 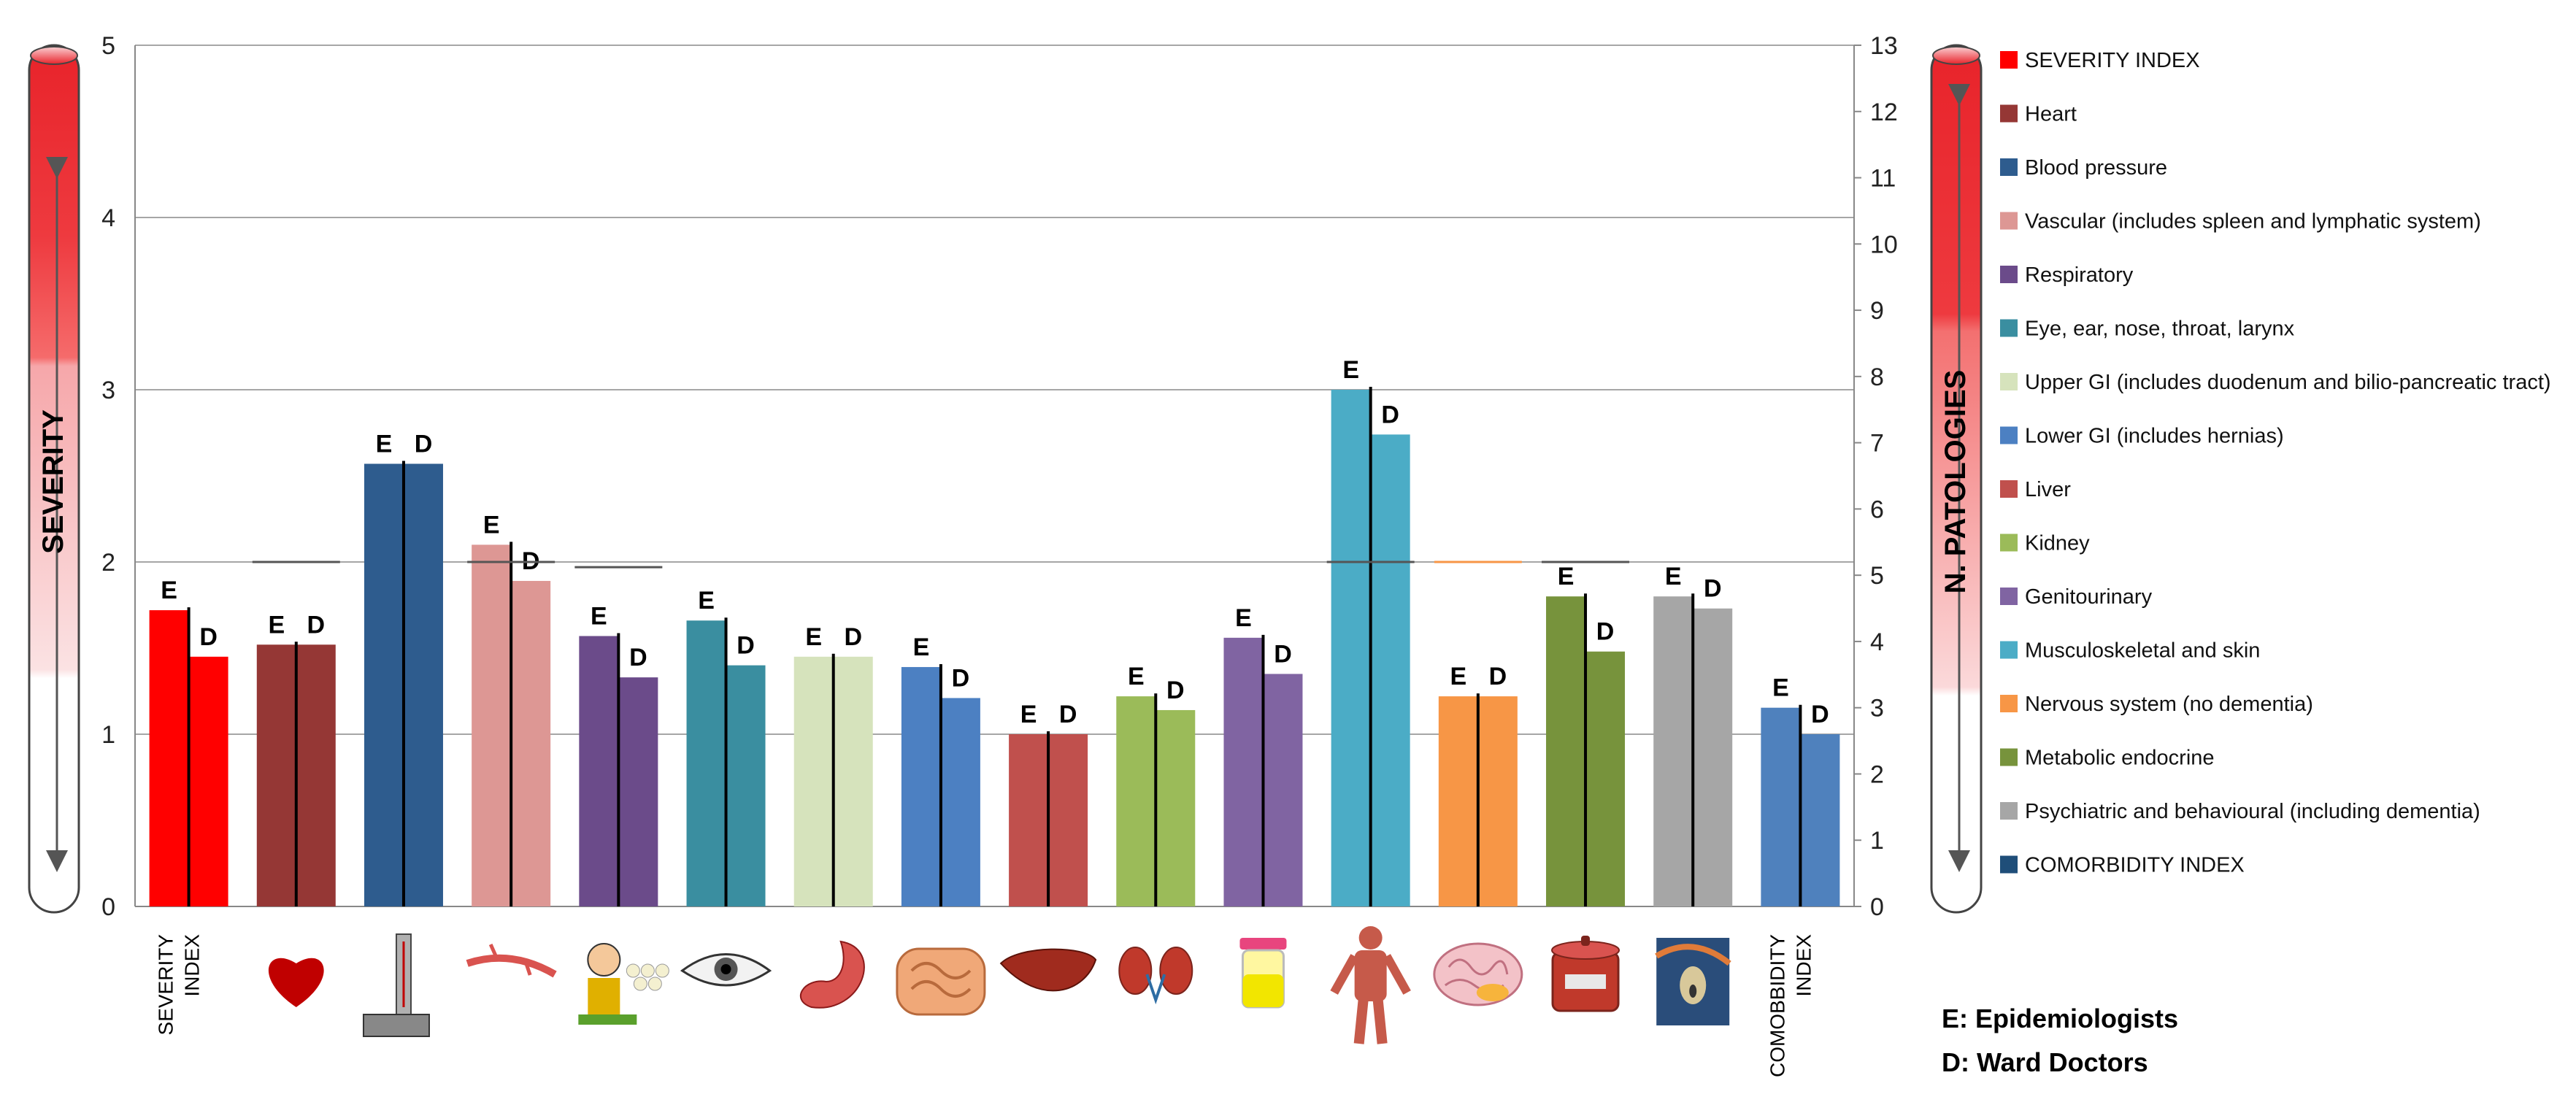 I want to click on category-label-comorbidity-index: COMOBBIDITY, so click(x=1777, y=1005).